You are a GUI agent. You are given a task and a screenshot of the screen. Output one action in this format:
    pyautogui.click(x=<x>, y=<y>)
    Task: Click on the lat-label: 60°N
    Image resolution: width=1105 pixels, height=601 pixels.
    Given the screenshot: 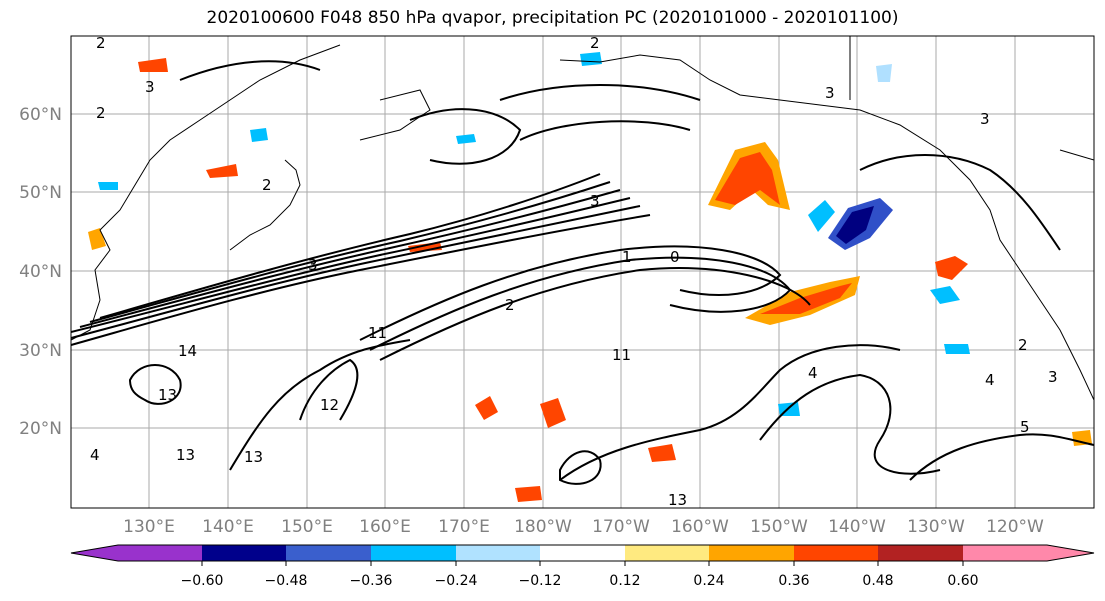 What is the action you would take?
    pyautogui.click(x=40, y=115)
    